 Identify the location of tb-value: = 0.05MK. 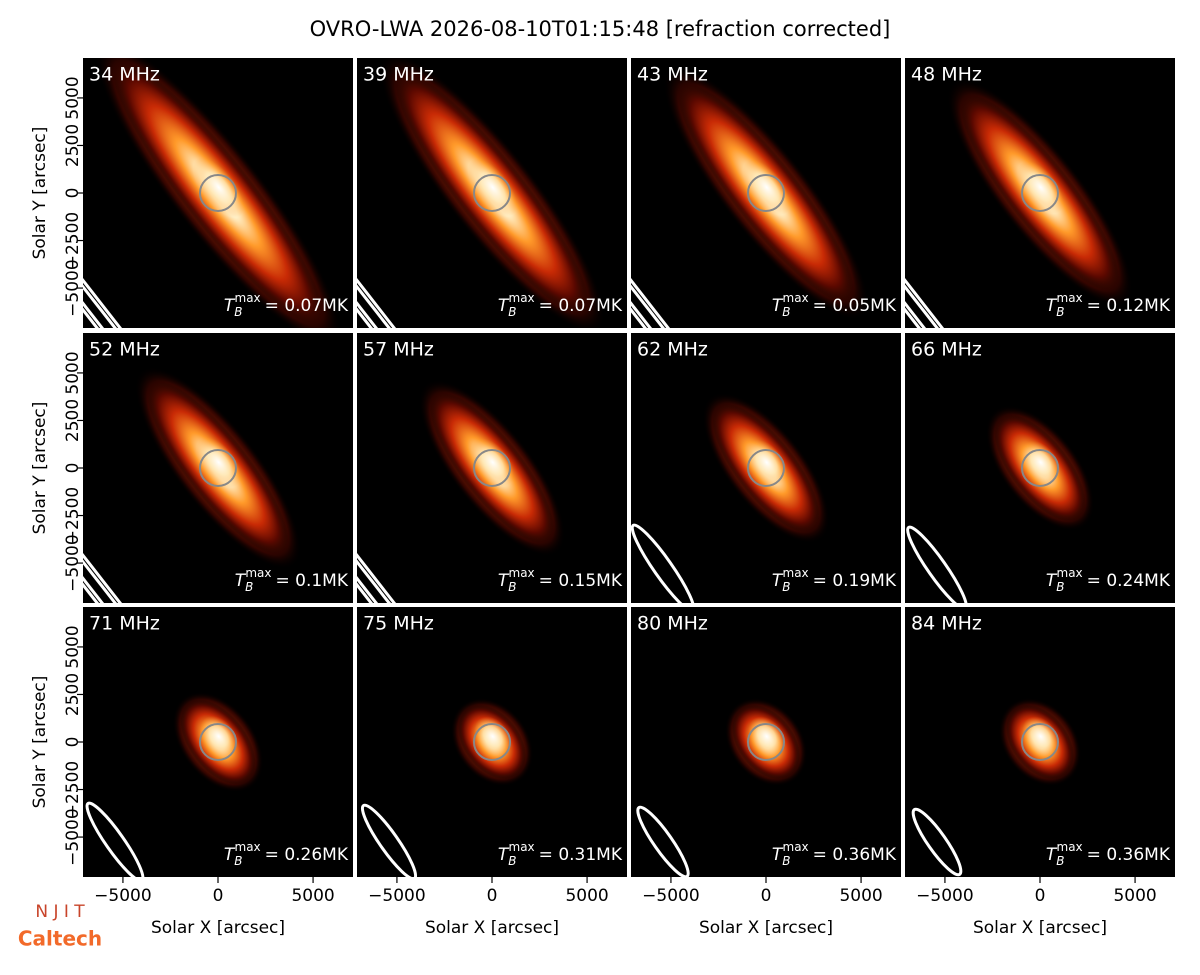
(855, 306).